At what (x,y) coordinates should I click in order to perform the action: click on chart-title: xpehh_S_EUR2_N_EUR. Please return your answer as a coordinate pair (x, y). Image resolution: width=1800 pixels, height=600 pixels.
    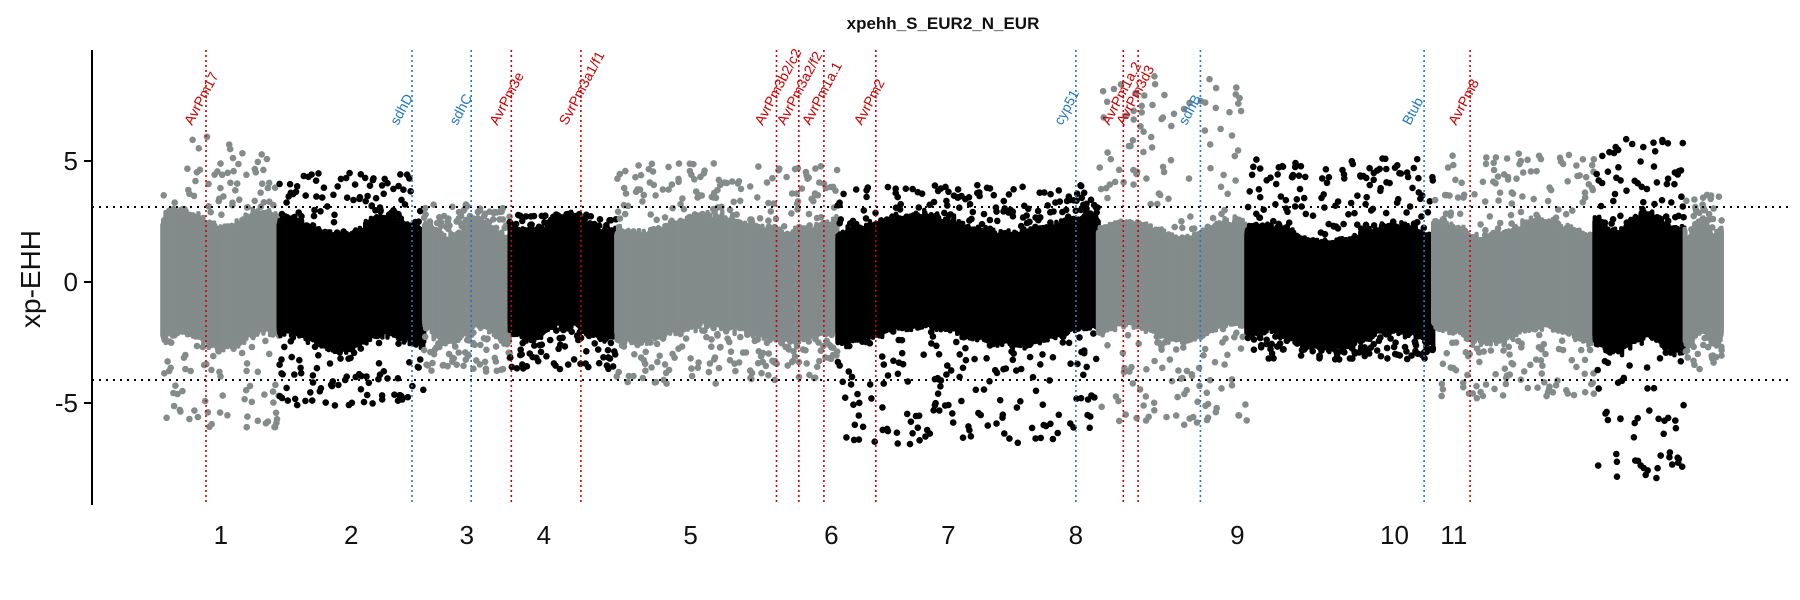
    Looking at the image, I should click on (943, 23).